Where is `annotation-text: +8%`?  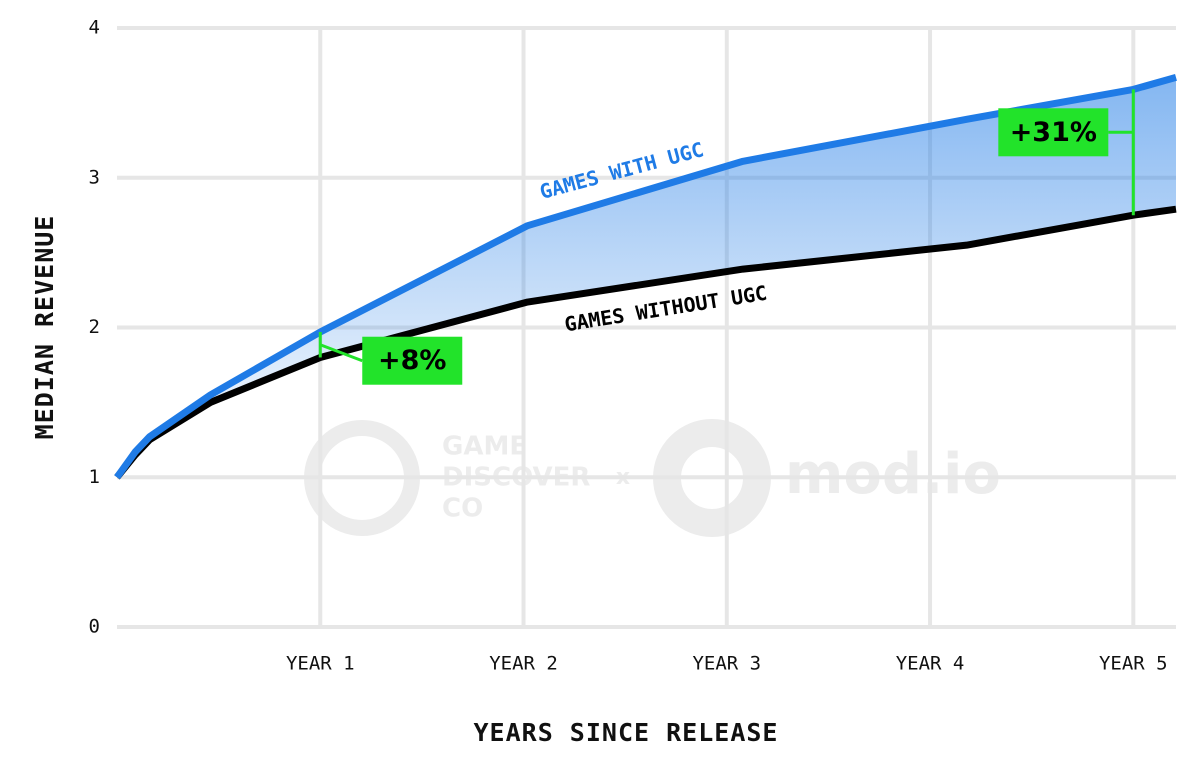 annotation-text: +8% is located at coordinates (412, 360).